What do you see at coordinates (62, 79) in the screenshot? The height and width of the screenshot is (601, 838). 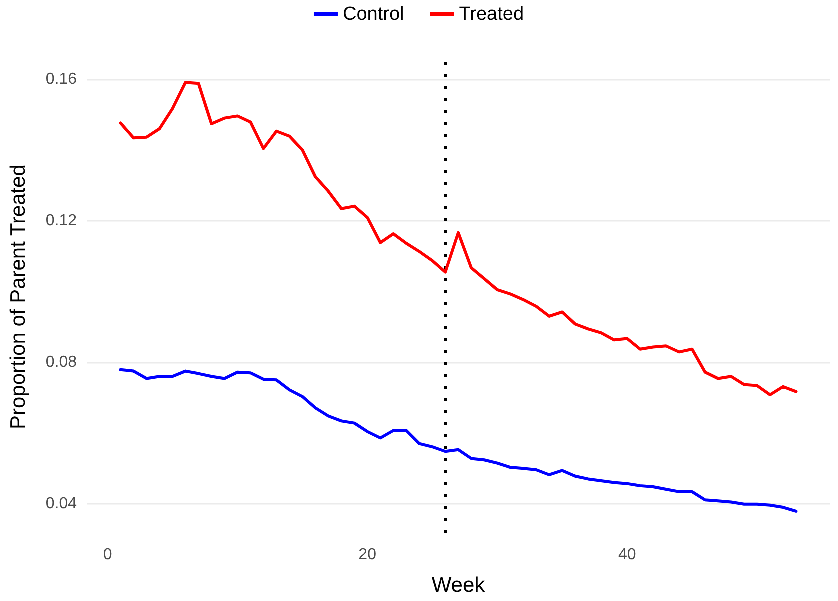 I see `y-tick-label: 0.16` at bounding box center [62, 79].